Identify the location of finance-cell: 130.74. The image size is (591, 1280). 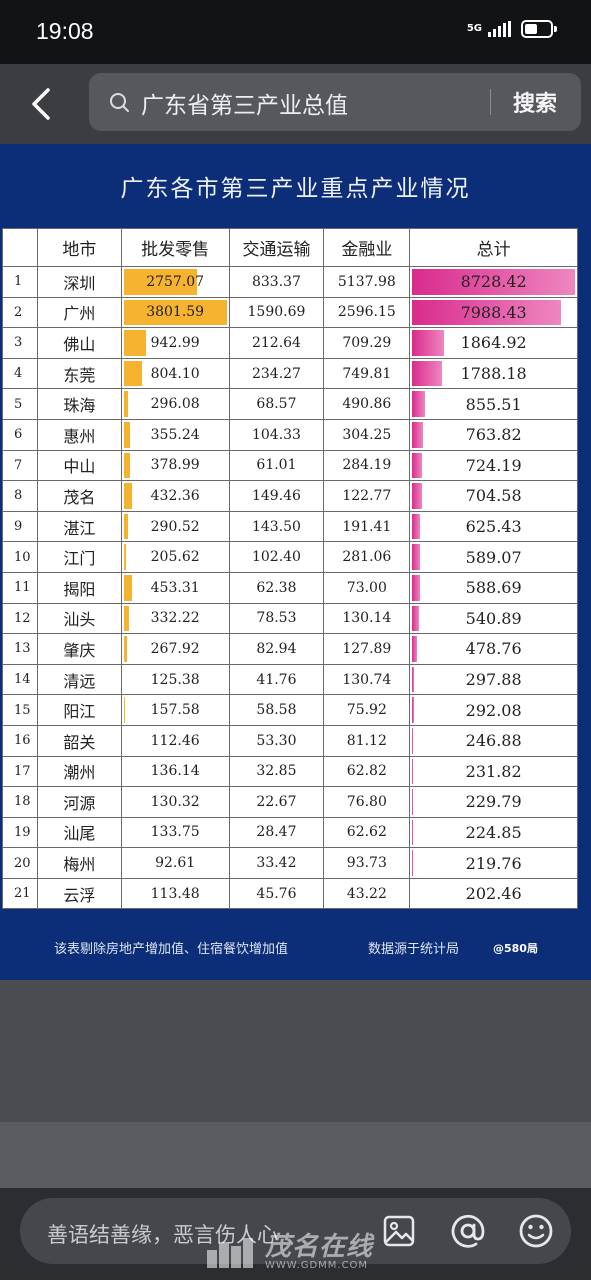
(367, 679).